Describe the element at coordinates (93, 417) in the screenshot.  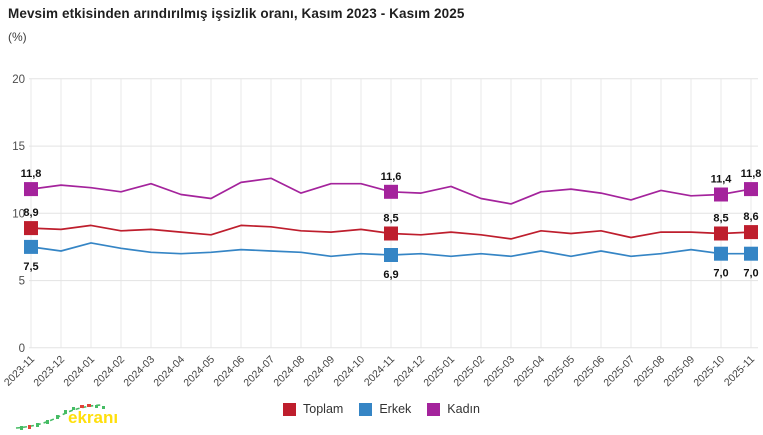
I see `watermark-text: ekranı` at that location.